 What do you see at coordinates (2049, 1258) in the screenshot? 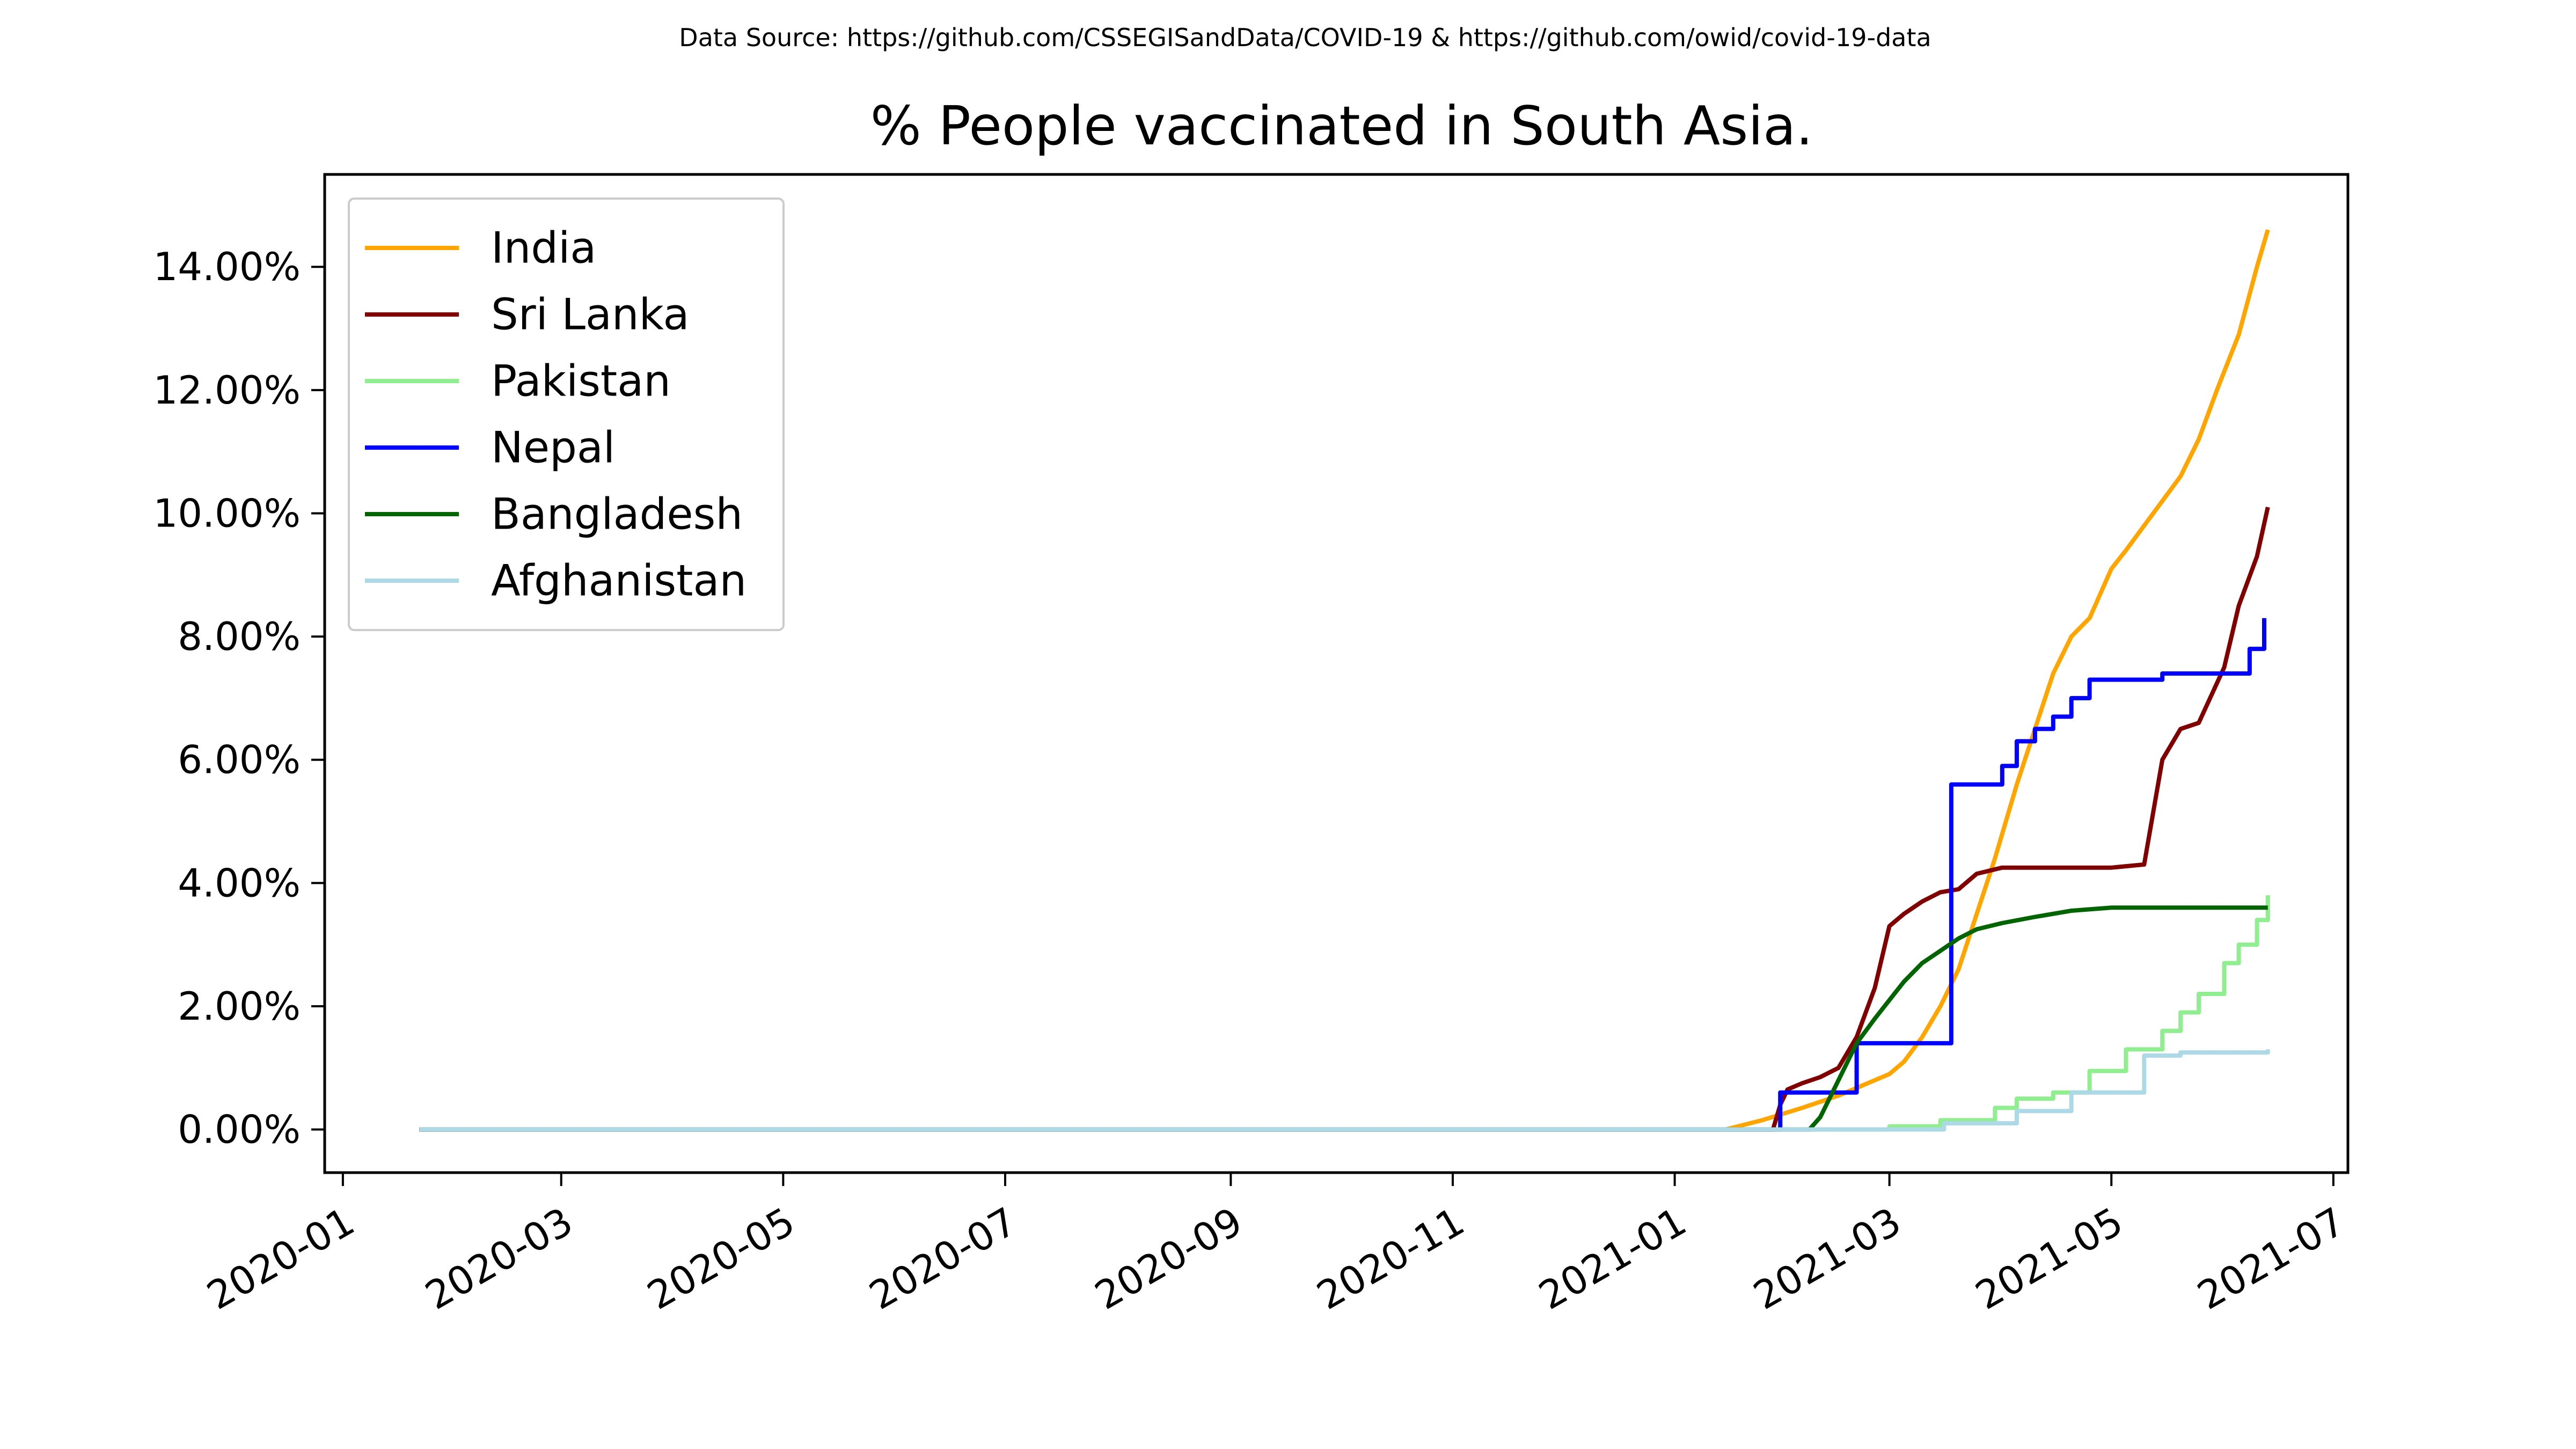
I see `x-tick-label: 2021-05` at bounding box center [2049, 1258].